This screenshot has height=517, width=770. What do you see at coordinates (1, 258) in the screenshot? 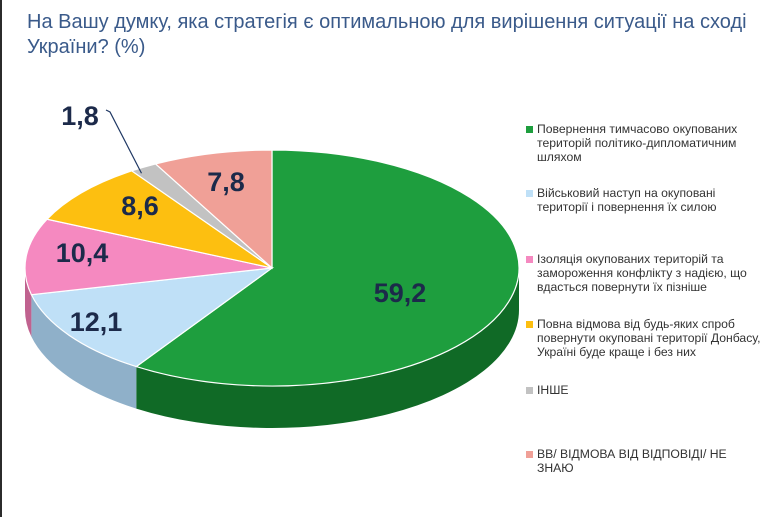
I see `left-border-line` at bounding box center [1, 258].